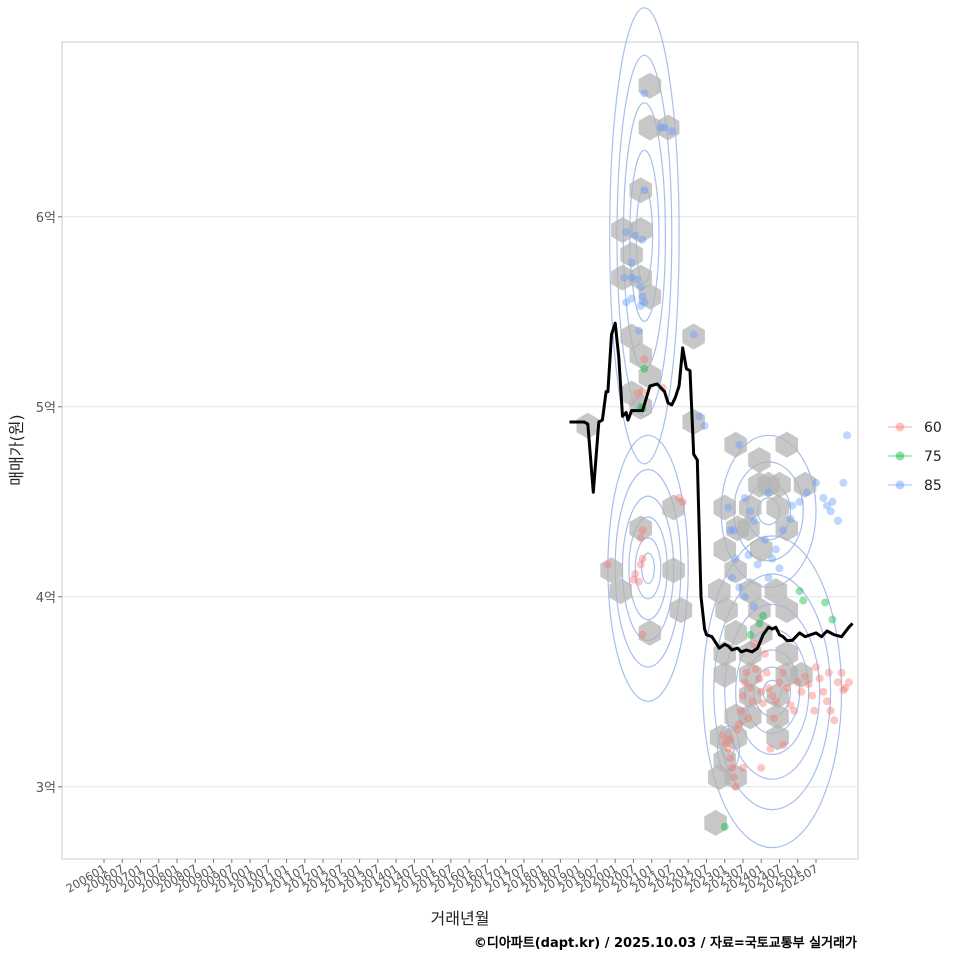 The height and width of the screenshot is (964, 960). Describe the element at coordinates (933, 457) in the screenshot. I see `legend-label-75: 75` at that location.